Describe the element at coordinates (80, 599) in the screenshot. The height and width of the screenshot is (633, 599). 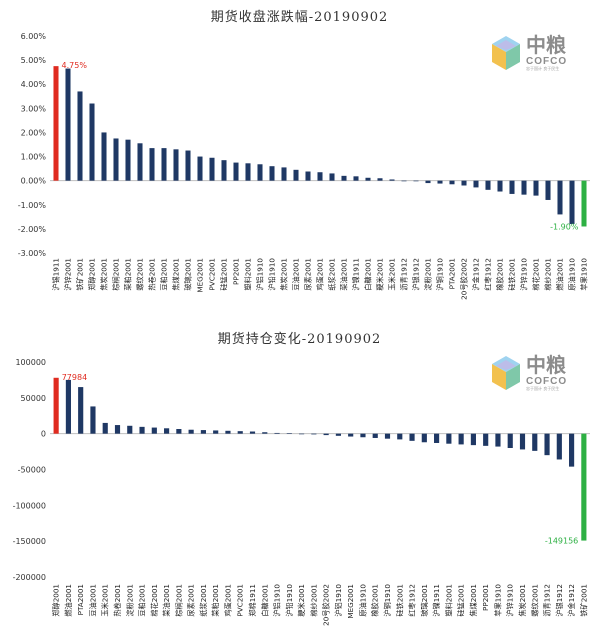
I see `category-label: PTA2001` at that location.